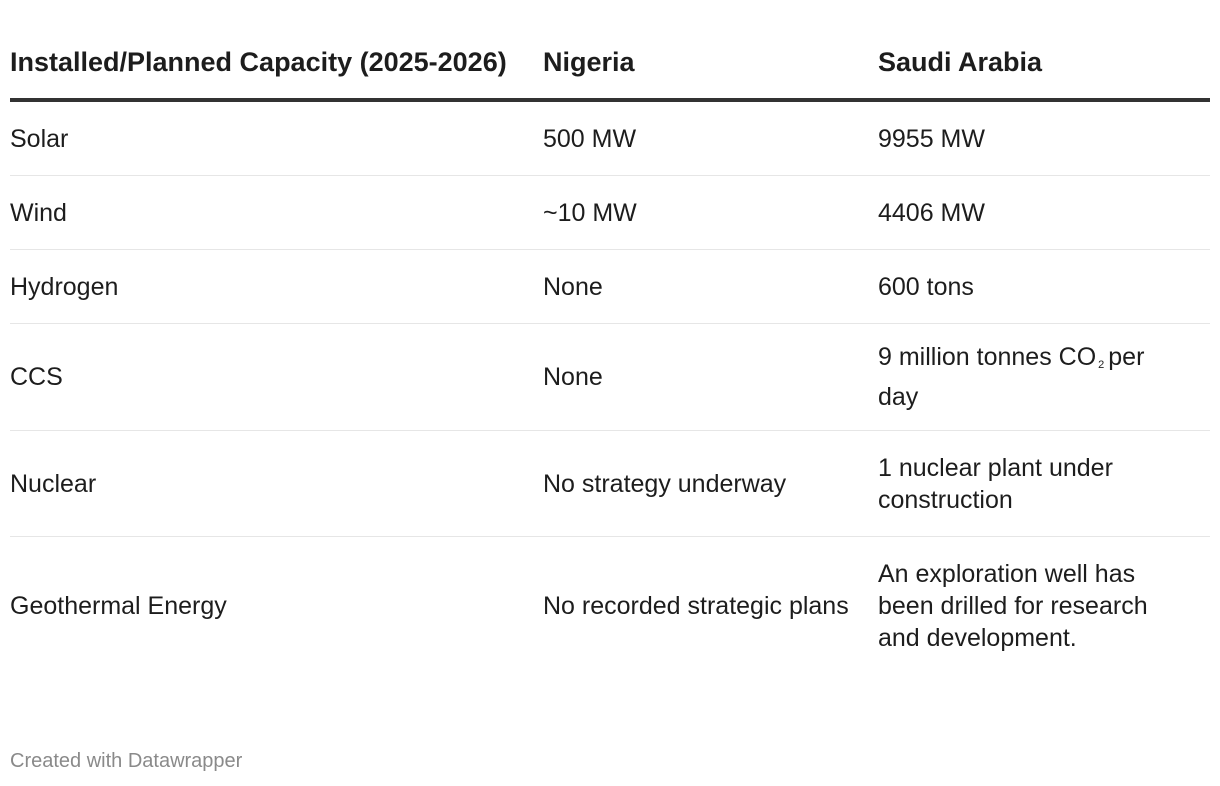 This screenshot has height=786, width=1220. I want to click on row-label: Wind, so click(276, 212).